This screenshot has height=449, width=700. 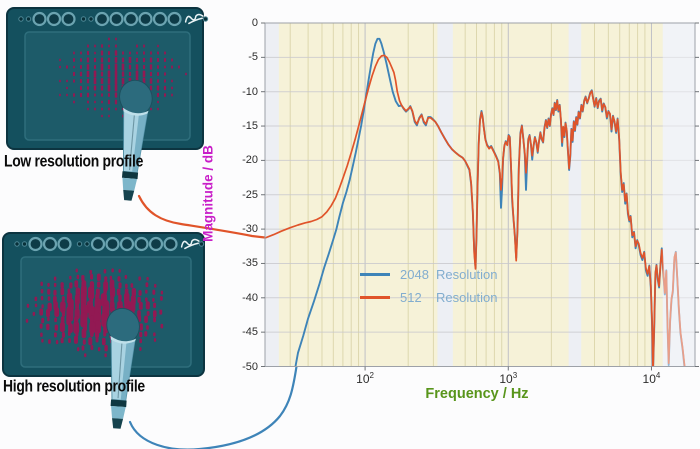 I want to click on microphone-low-res, so click(x=136, y=140).